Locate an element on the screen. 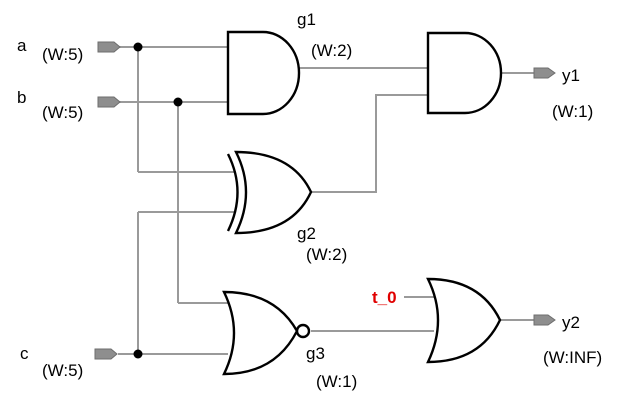  input-port-c is located at coordinates (106, 354).